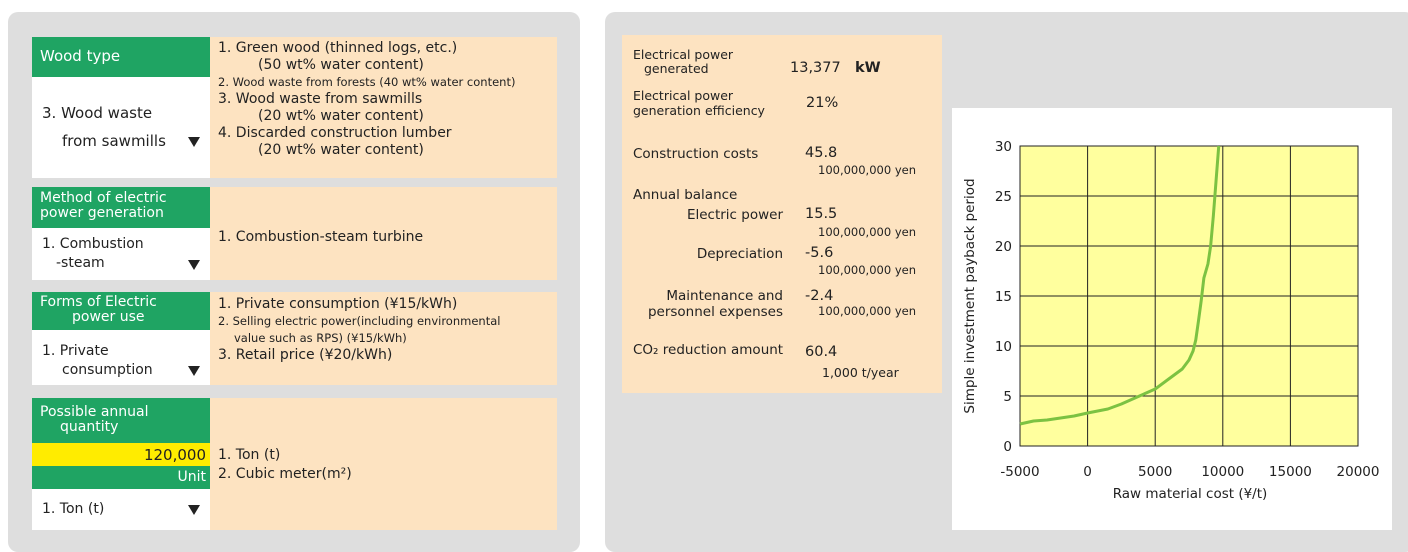 This screenshot has height=552, width=1408. What do you see at coordinates (249, 455) in the screenshot?
I see `option: 1. Ton (t)` at bounding box center [249, 455].